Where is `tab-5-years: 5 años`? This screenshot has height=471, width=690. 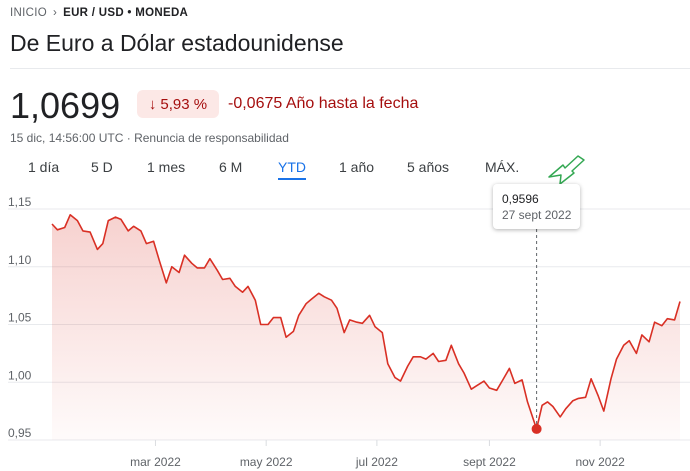
tab-5-years: 5 años is located at coordinates (428, 167).